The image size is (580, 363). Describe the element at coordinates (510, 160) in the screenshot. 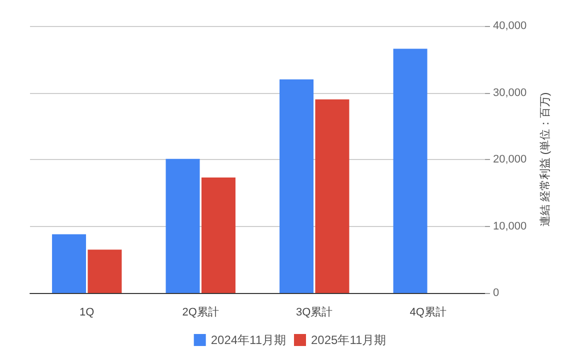

I see `y-tick-label: 20,000` at that location.